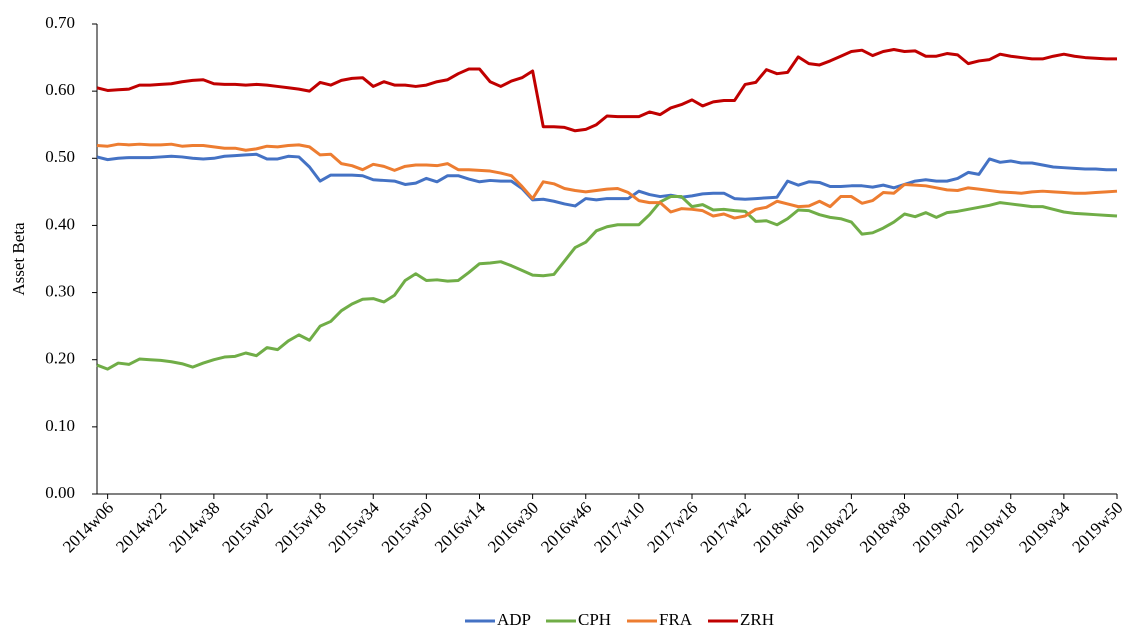 This screenshot has width=1122, height=632. Describe the element at coordinates (594, 619) in the screenshot. I see `legend-label: CPH` at that location.